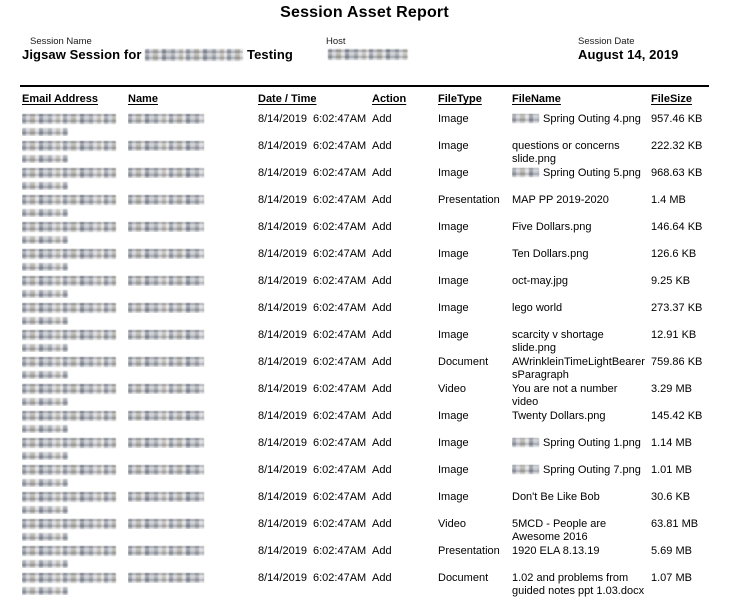 The width and height of the screenshot is (729, 607). I want to click on filename-cell: Spring Outing 5.png, so click(581, 173).